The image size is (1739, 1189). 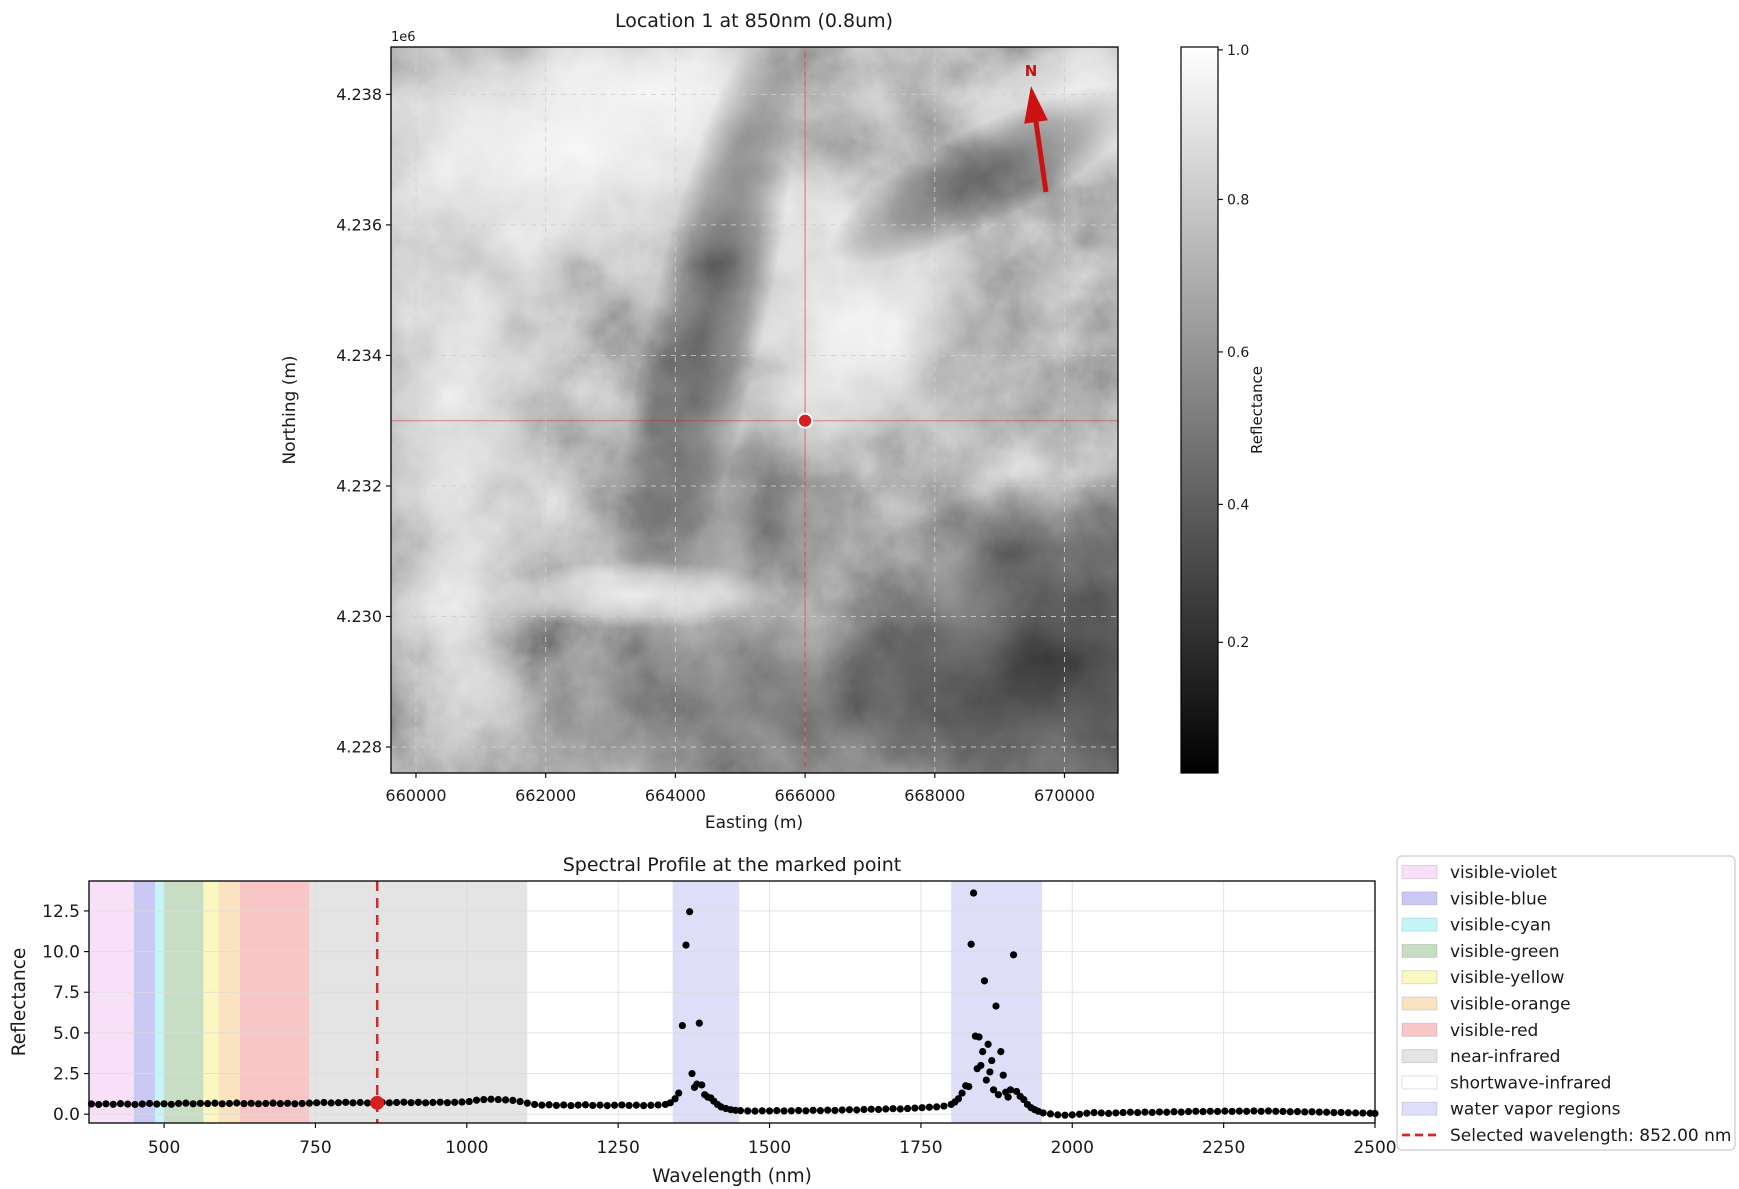 I want to click on axis-offset-label: 1e6, so click(x=403, y=37).